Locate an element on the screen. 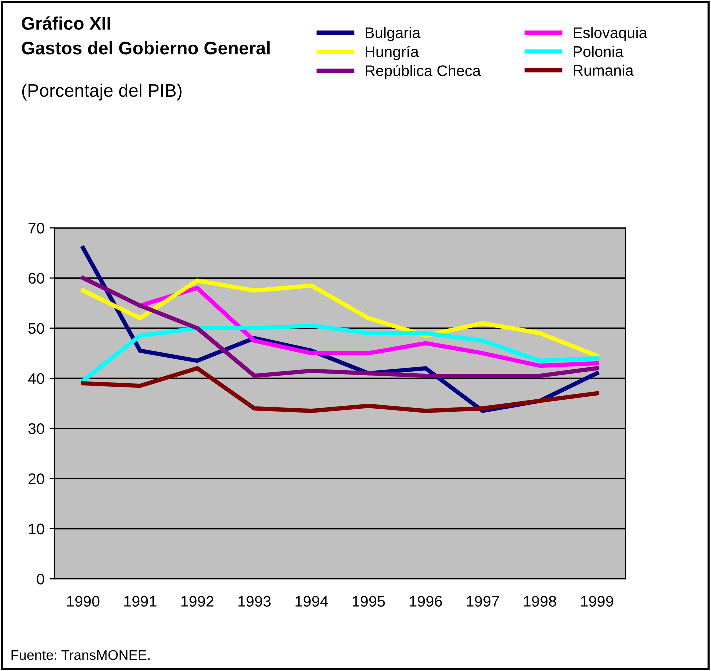 This screenshot has width=711, height=671. legend-label: Hungría is located at coordinates (393, 53).